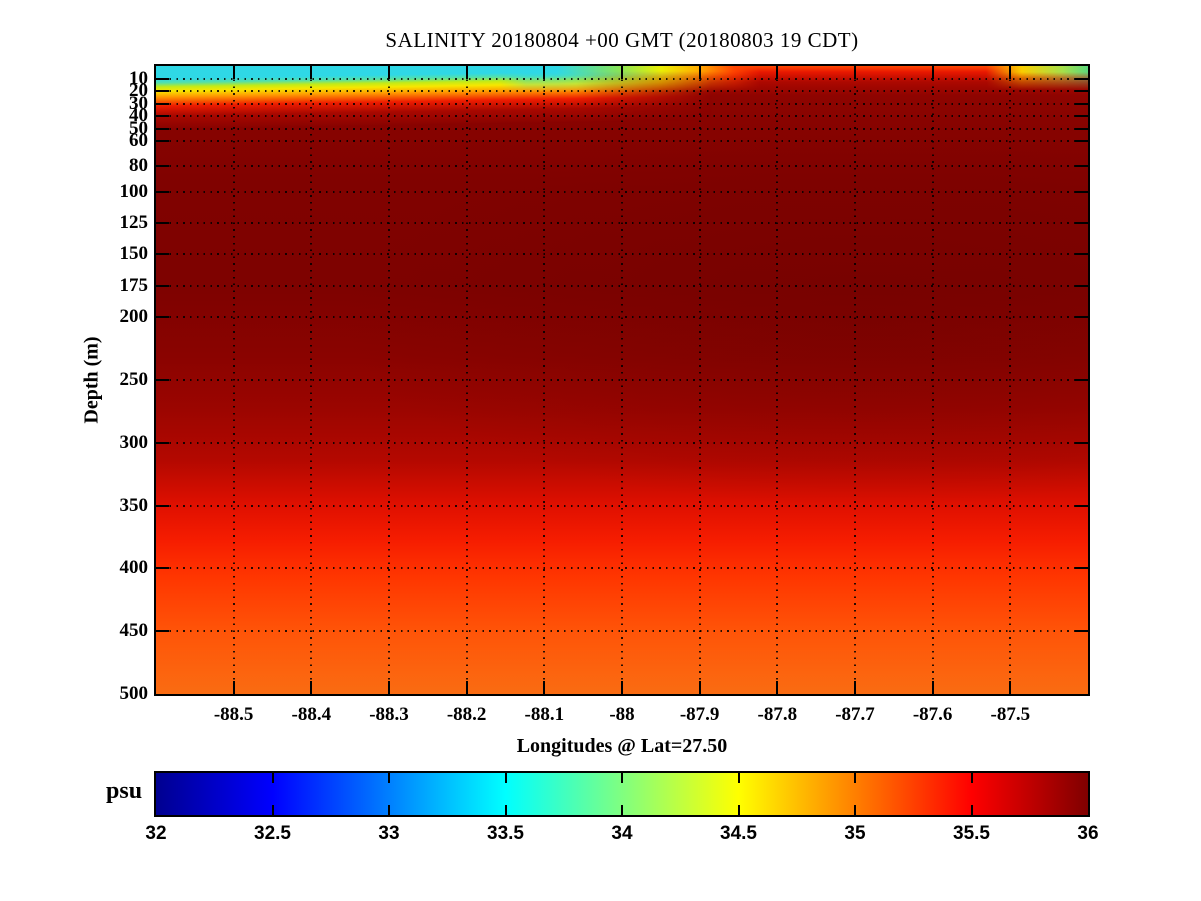  What do you see at coordinates (436, 101) in the screenshot?
I see `heatmap-surface-freshwater-layer-west` at bounding box center [436, 101].